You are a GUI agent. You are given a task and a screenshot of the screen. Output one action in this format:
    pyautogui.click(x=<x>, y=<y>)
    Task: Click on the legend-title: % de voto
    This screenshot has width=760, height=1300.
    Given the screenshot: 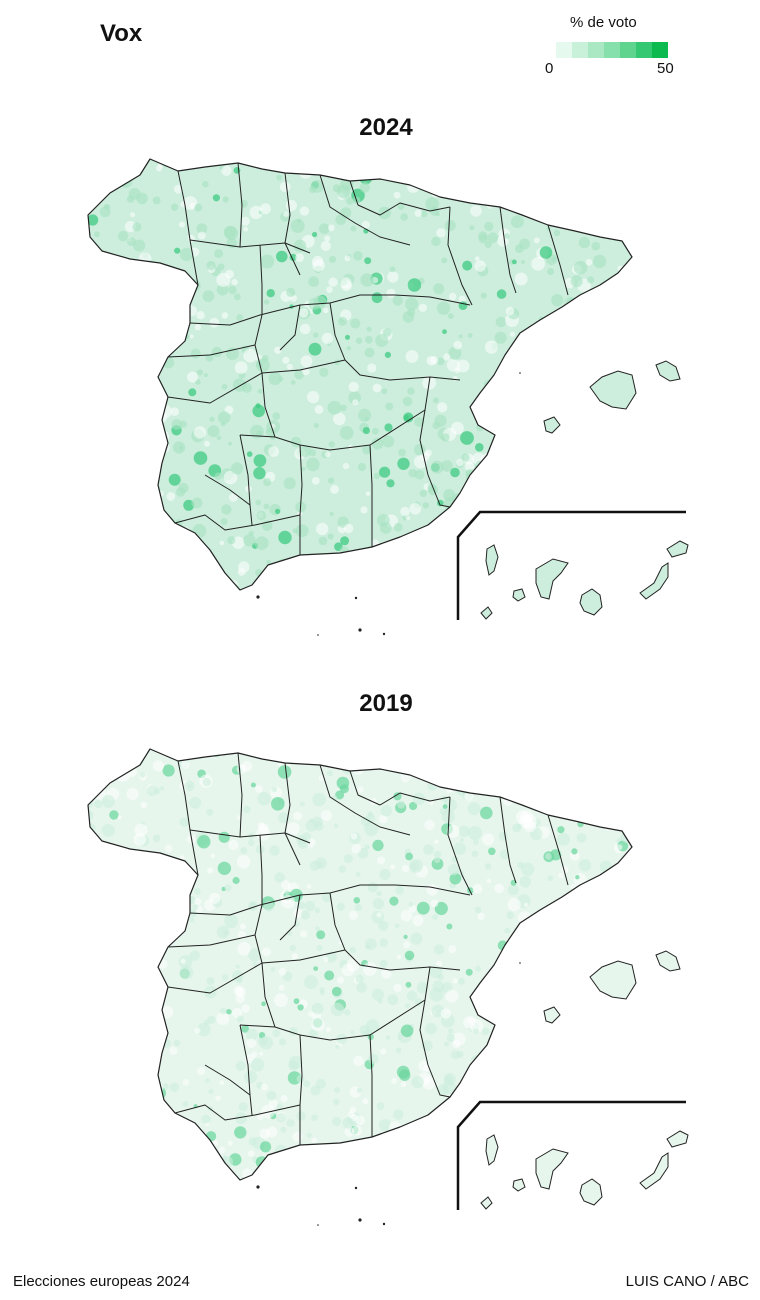 What is the action you would take?
    pyautogui.click(x=603, y=22)
    